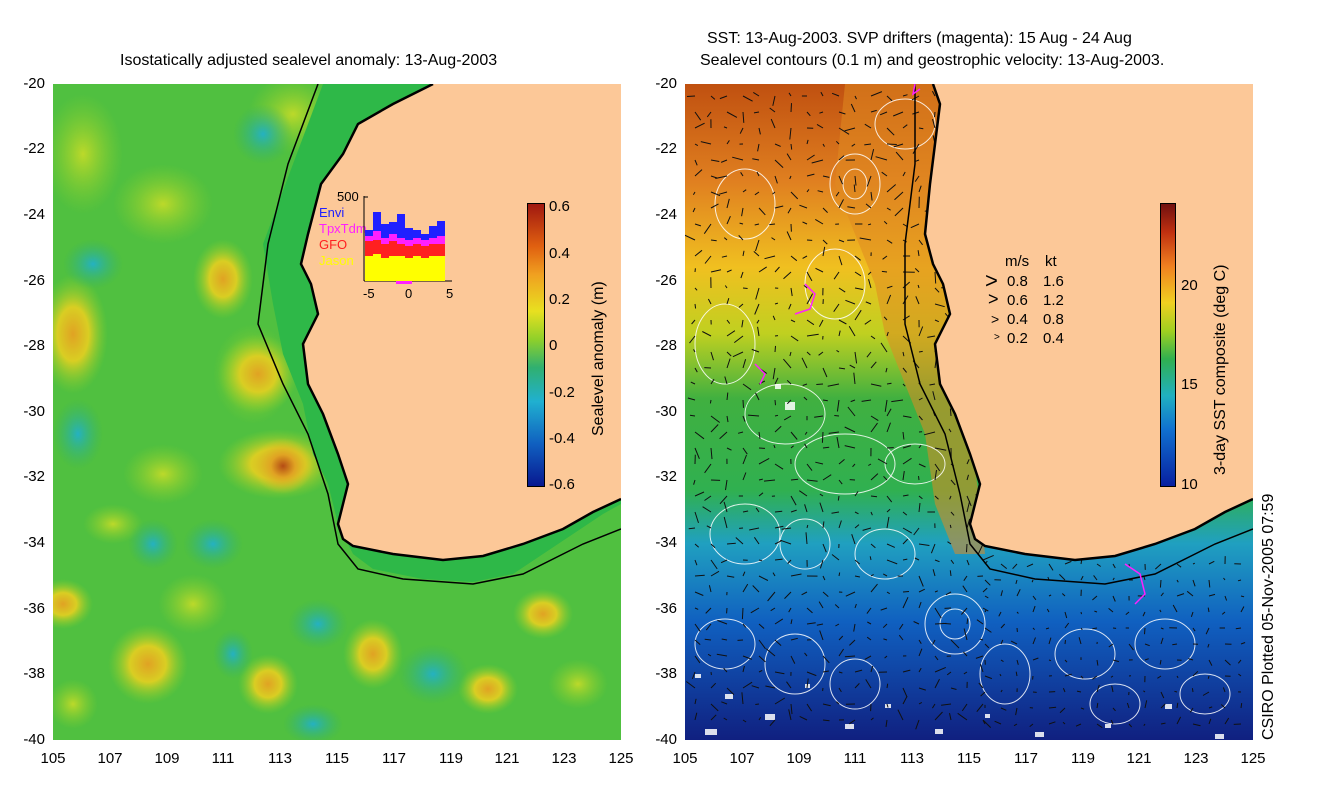  What do you see at coordinates (336, 260) in the screenshot?
I see `legend-jason: Jason` at bounding box center [336, 260].